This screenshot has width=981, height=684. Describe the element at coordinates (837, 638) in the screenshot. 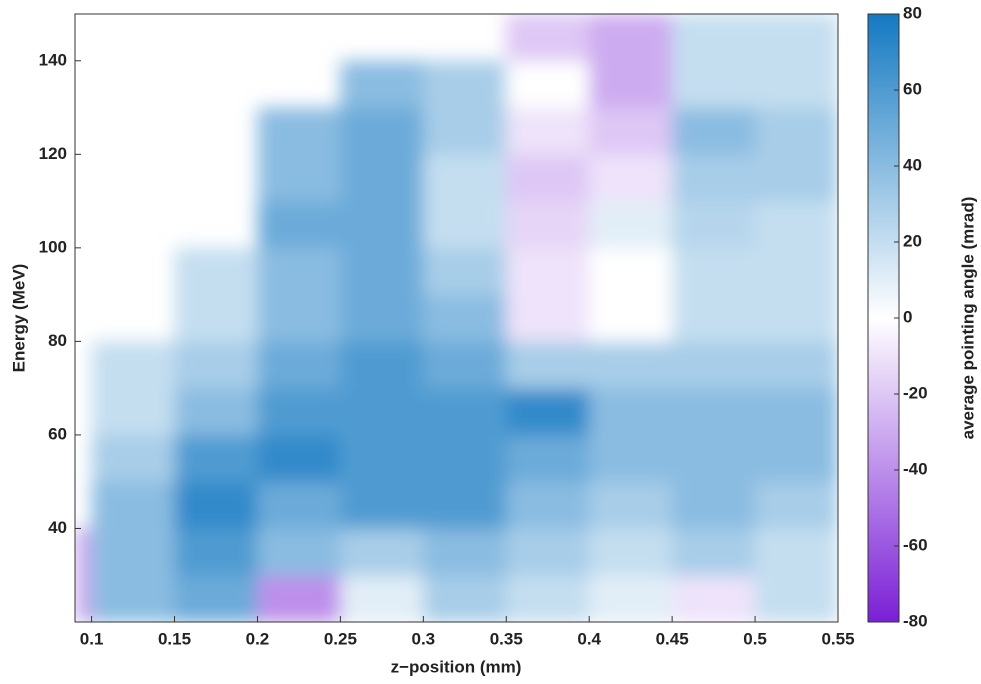

I see `x-tick-label: 0.55` at that location.